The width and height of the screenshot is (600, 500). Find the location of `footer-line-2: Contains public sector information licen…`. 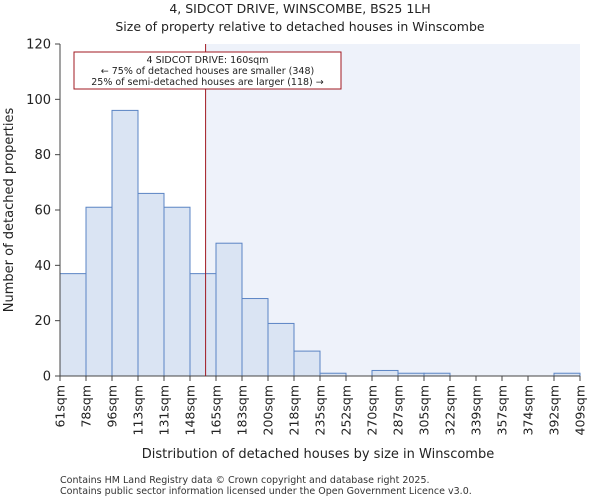

footer-line-2: Contains public sector information licen… is located at coordinates (266, 491).